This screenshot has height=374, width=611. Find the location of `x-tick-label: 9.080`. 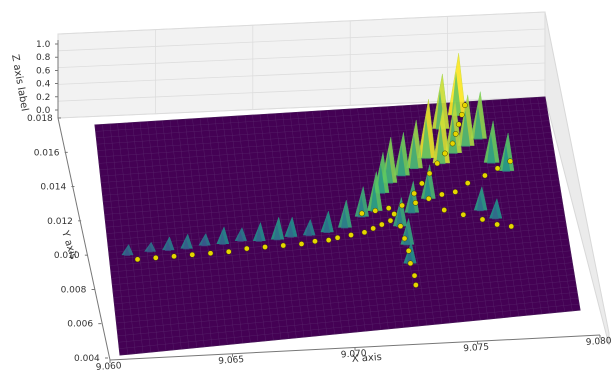

x-tick-label: 9.080 is located at coordinates (598, 342).